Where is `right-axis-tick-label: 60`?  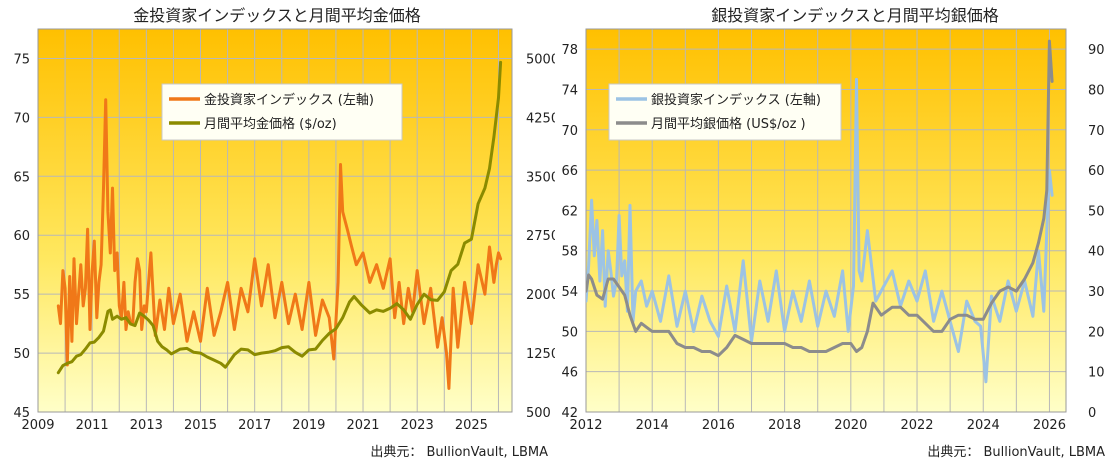 right-axis-tick-label: 60 is located at coordinates (1096, 171).